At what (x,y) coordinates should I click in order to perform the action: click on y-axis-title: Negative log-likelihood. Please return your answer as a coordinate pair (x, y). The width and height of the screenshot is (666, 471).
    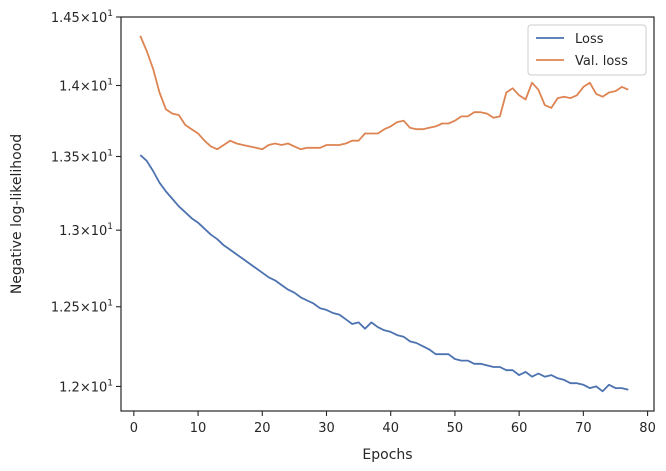
    Looking at the image, I should click on (17, 214).